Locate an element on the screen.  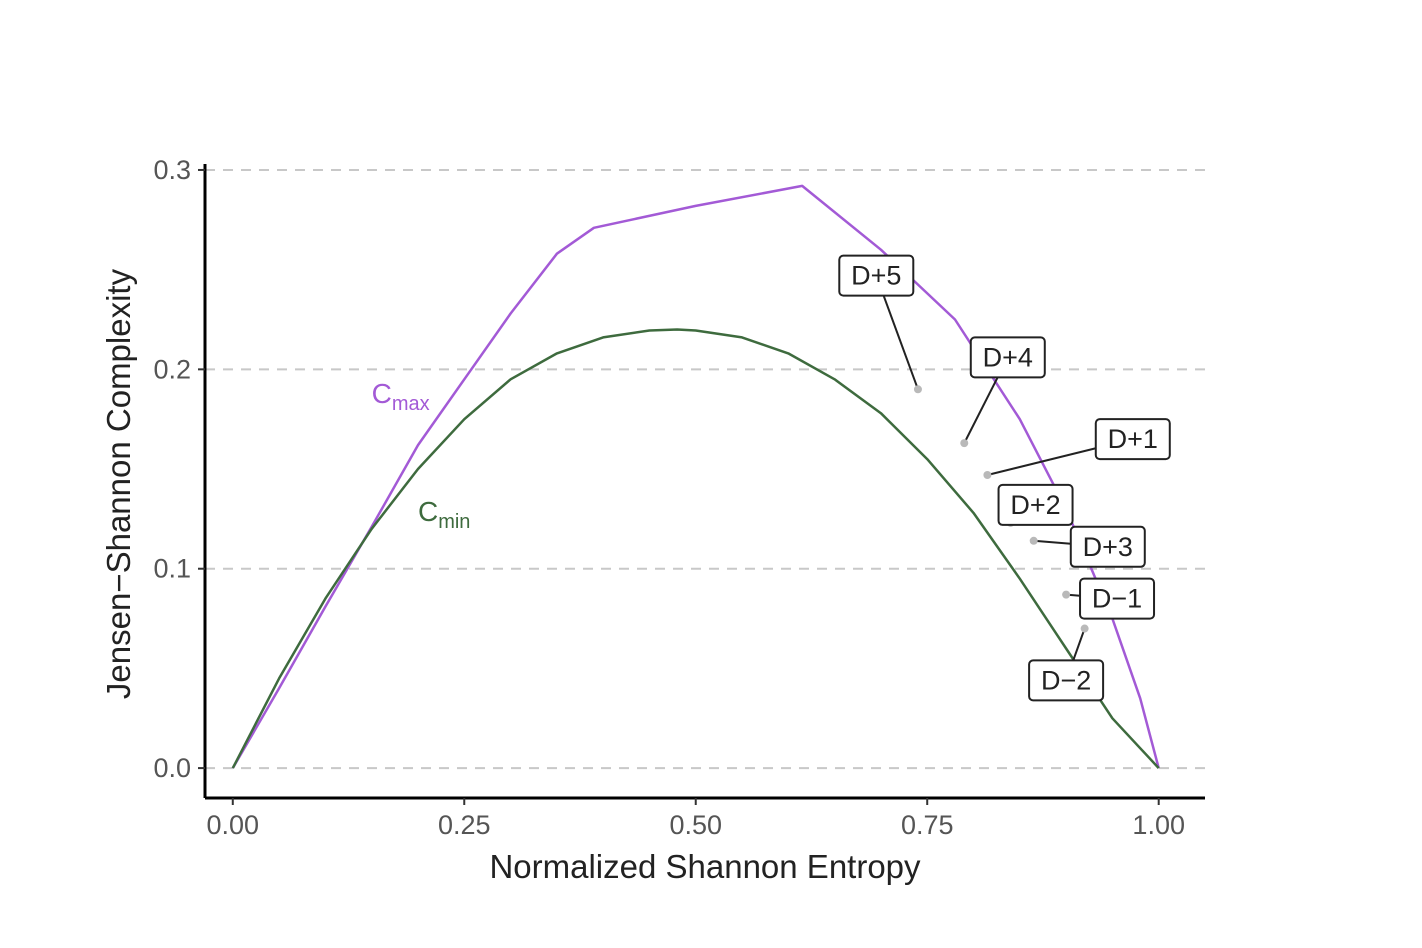
y-tick-label: 0.0 is located at coordinates (172, 768).